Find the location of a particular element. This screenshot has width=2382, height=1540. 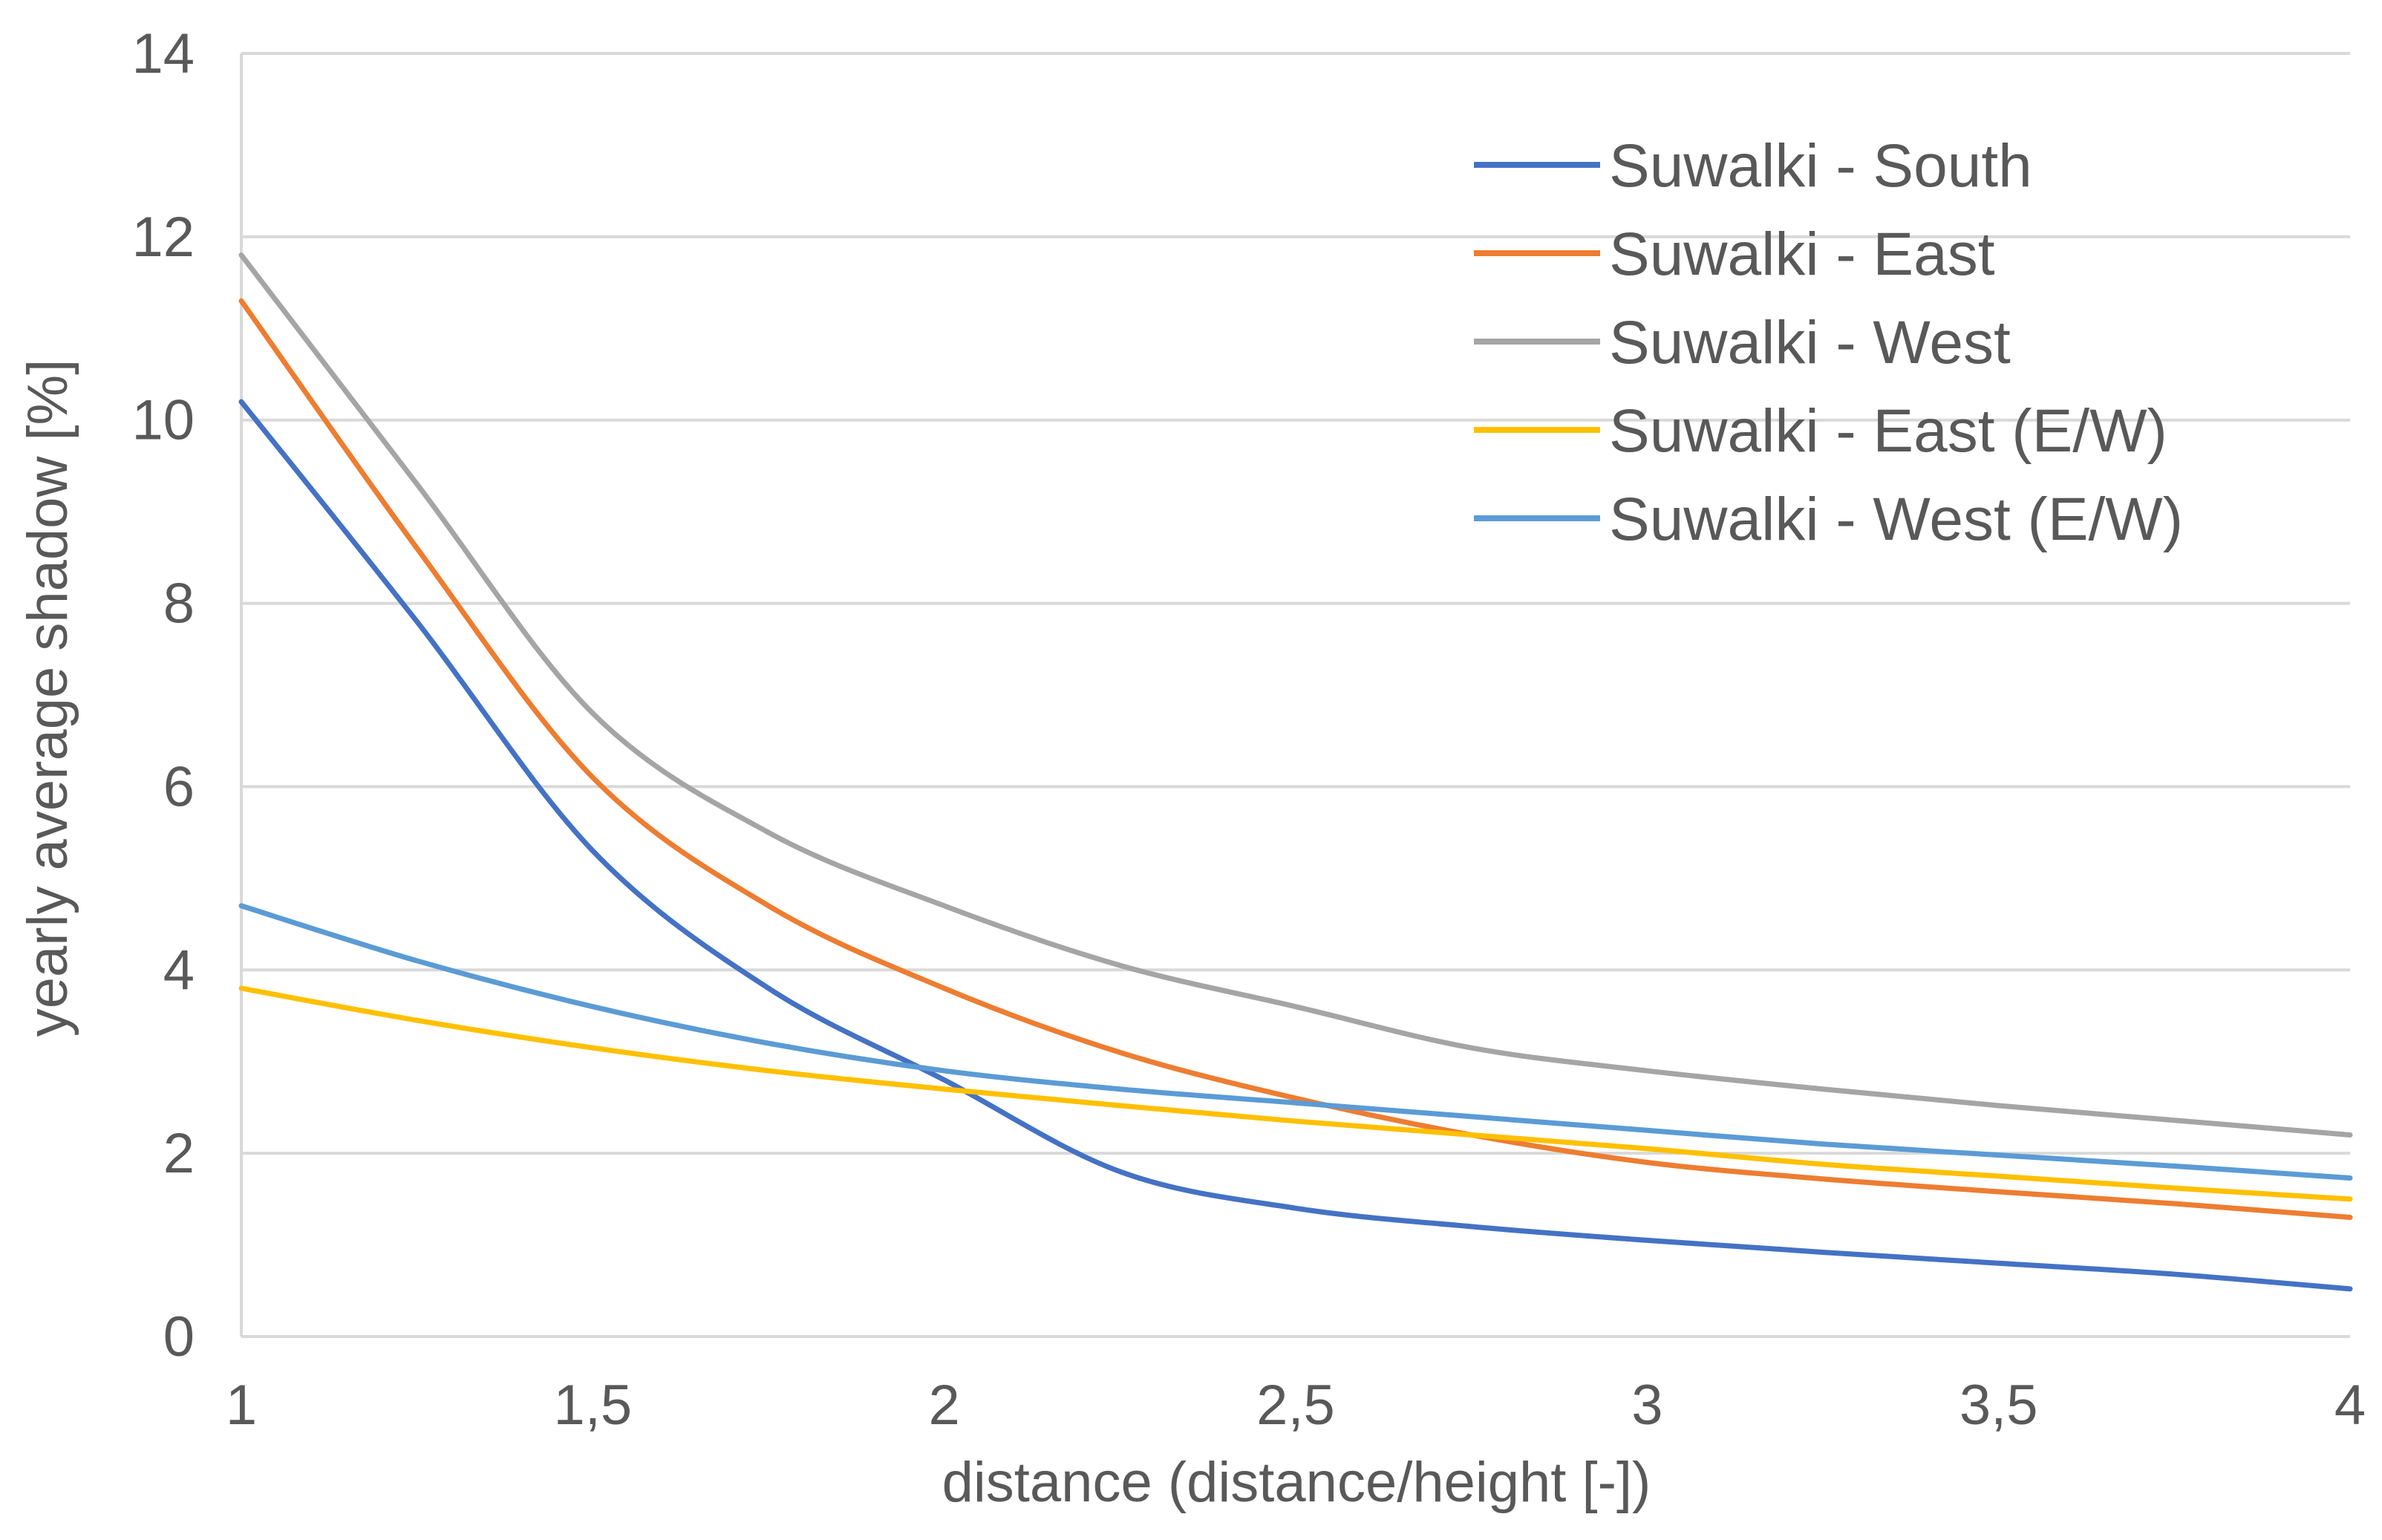

legend-item: Suwalki - East is located at coordinates (1734, 254).